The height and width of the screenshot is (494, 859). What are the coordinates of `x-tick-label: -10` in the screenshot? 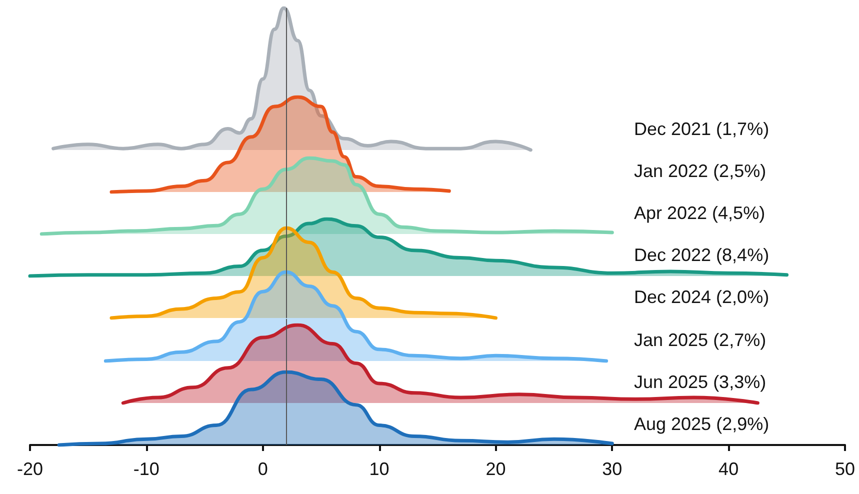 It's located at (146, 468).